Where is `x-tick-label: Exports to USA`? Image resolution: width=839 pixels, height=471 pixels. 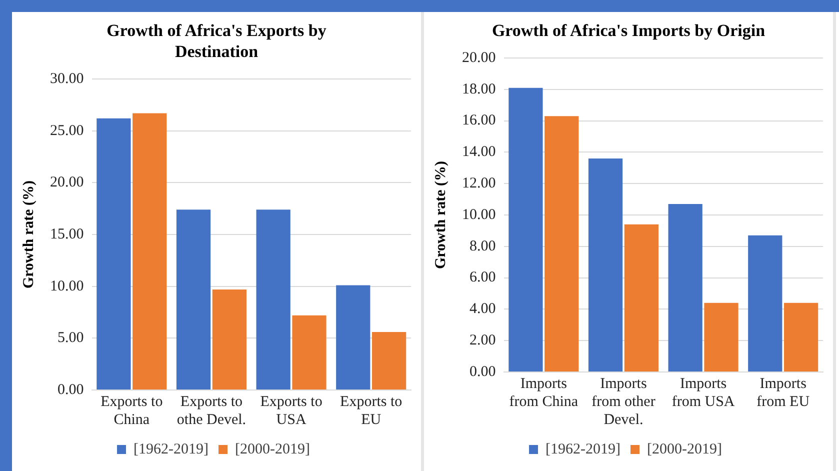 x-tick-label: Exports to USA is located at coordinates (291, 411).